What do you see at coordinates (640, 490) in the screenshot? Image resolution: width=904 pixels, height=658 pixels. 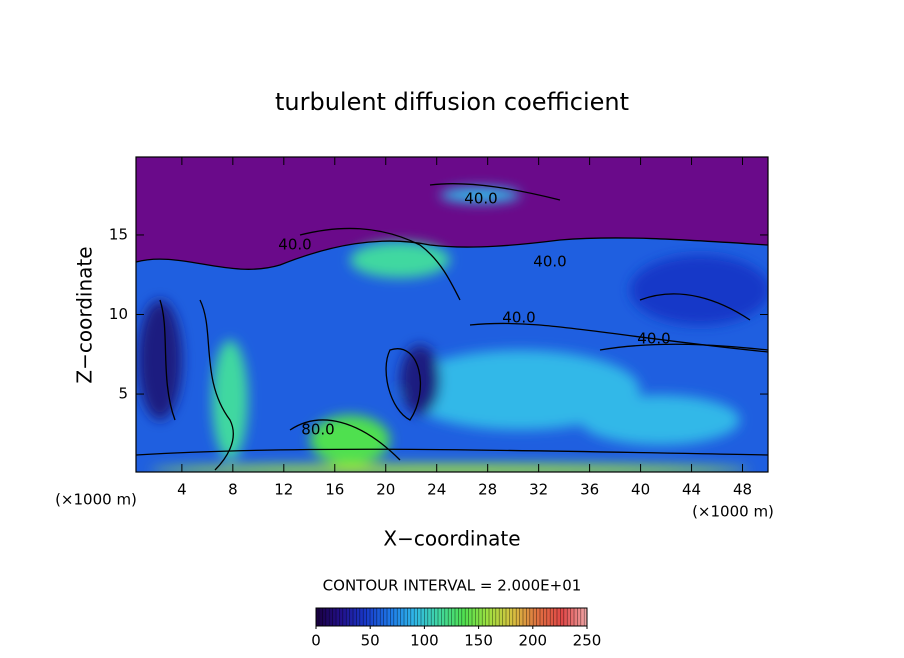 I see `x-tick-label: 40` at bounding box center [640, 490].